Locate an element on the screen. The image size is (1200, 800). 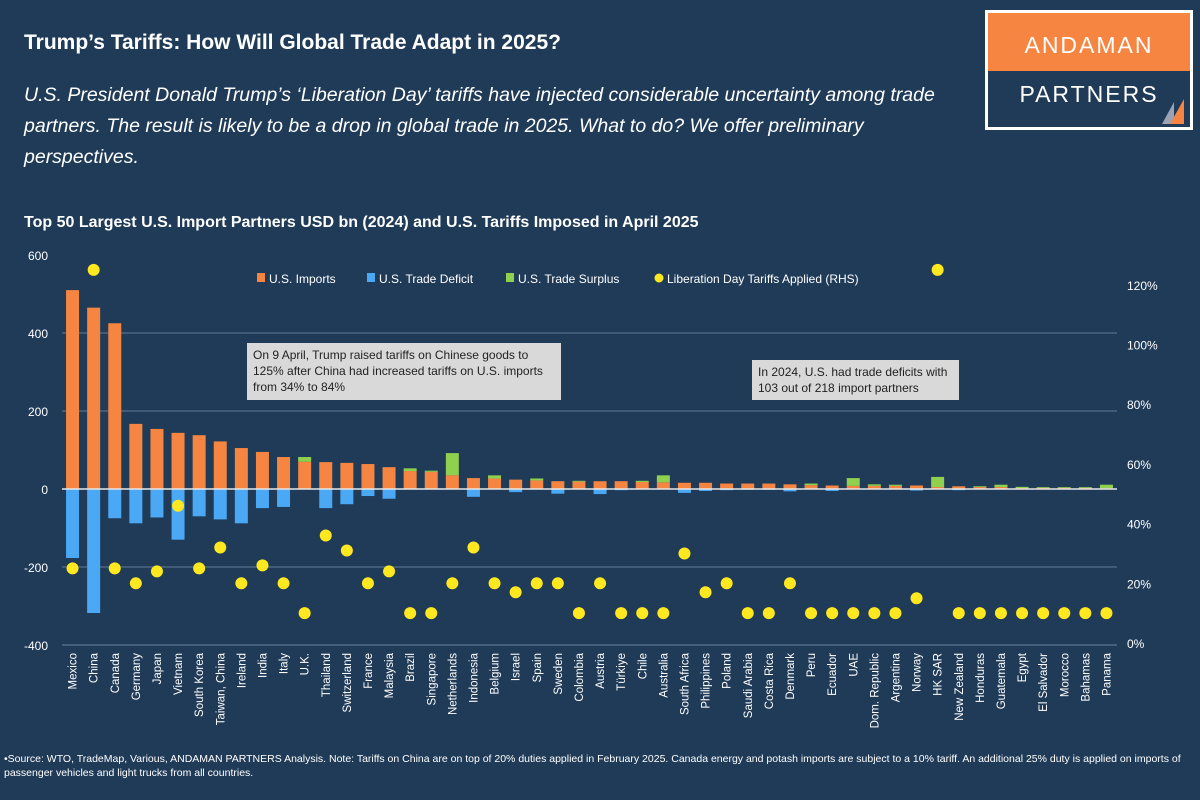
x-tick-label: Türkiye is located at coordinates (622, 672).